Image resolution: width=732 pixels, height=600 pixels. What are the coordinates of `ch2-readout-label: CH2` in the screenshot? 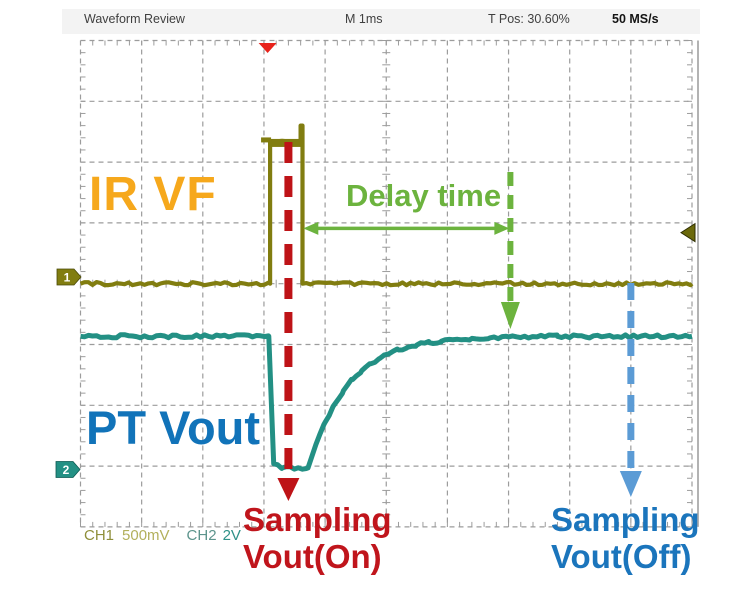 It's located at (201, 535).